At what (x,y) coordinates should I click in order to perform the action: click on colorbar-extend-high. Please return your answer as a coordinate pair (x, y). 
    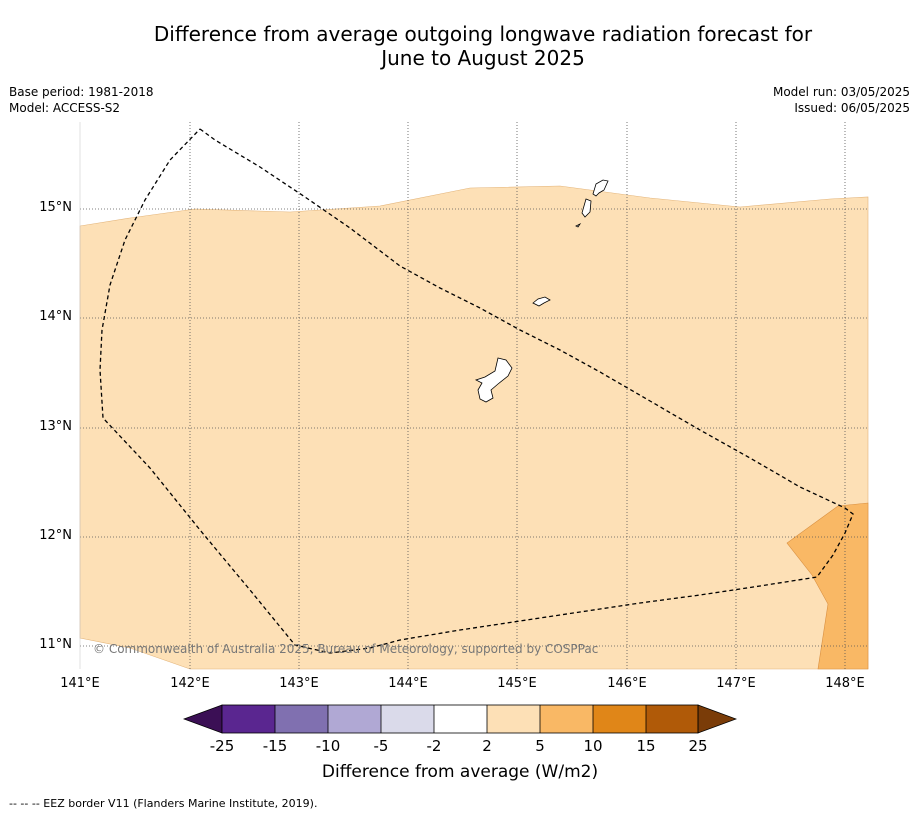
    Looking at the image, I should click on (717, 719).